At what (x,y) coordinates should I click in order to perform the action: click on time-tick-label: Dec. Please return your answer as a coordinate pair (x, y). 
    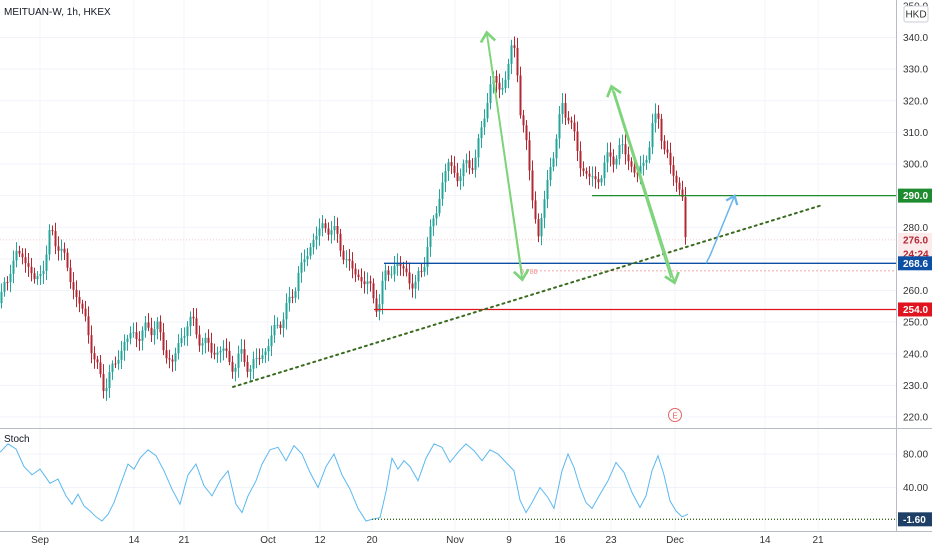
    Looking at the image, I should click on (675, 540).